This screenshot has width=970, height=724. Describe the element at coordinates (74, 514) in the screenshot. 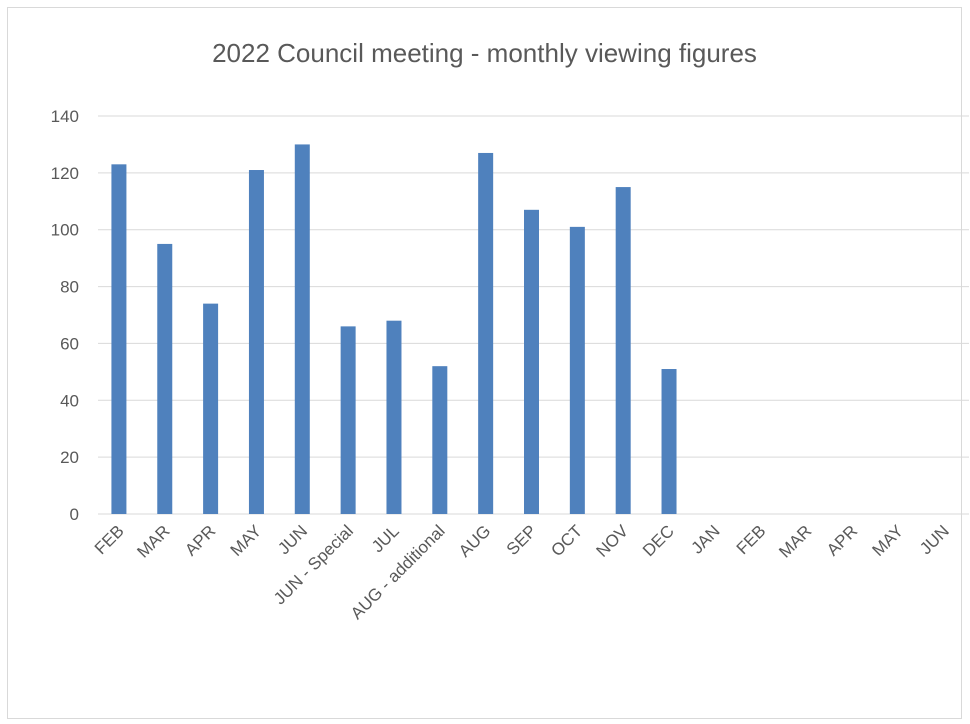

I see `y-tick-label: 0` at that location.